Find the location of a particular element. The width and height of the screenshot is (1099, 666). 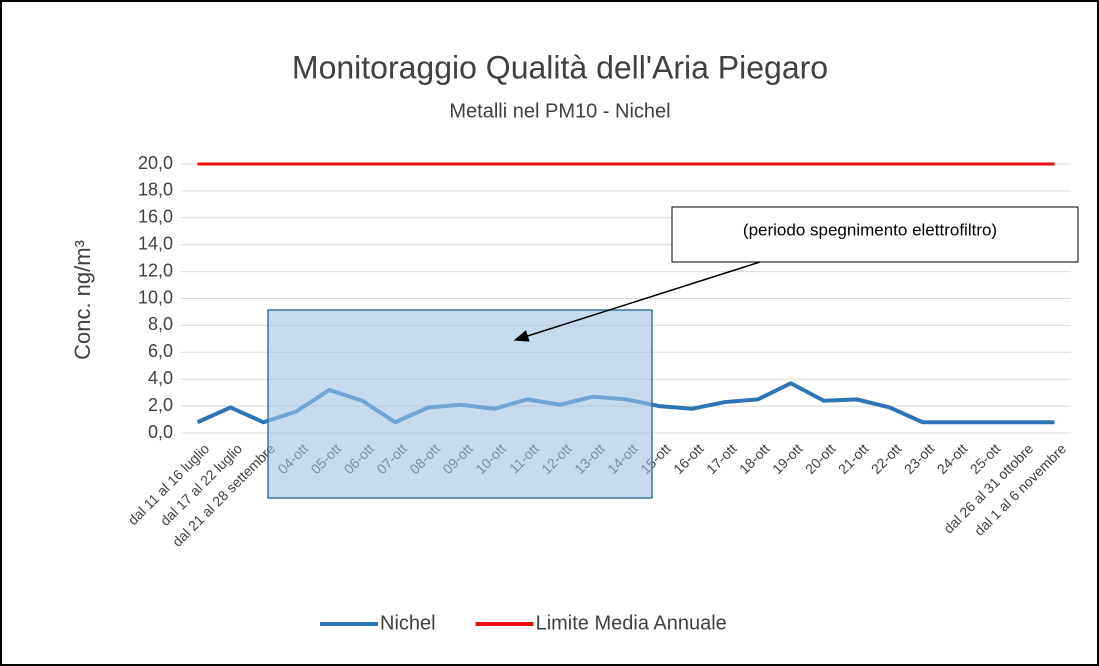

highlight-box is located at coordinates (460, 404).